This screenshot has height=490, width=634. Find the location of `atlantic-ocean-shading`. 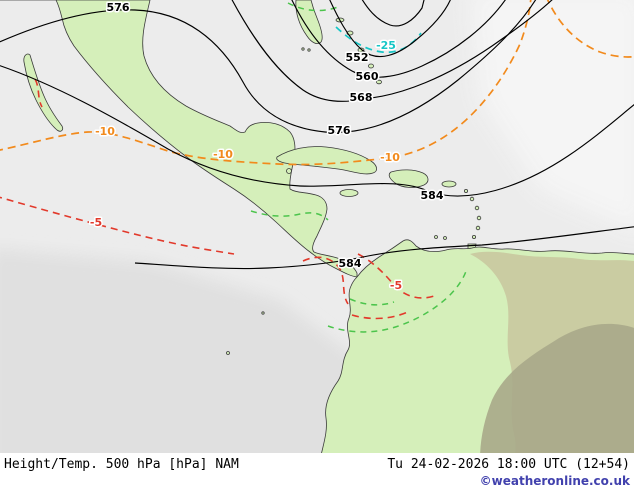

atlantic-ocean-shading is located at coordinates (552, 115).